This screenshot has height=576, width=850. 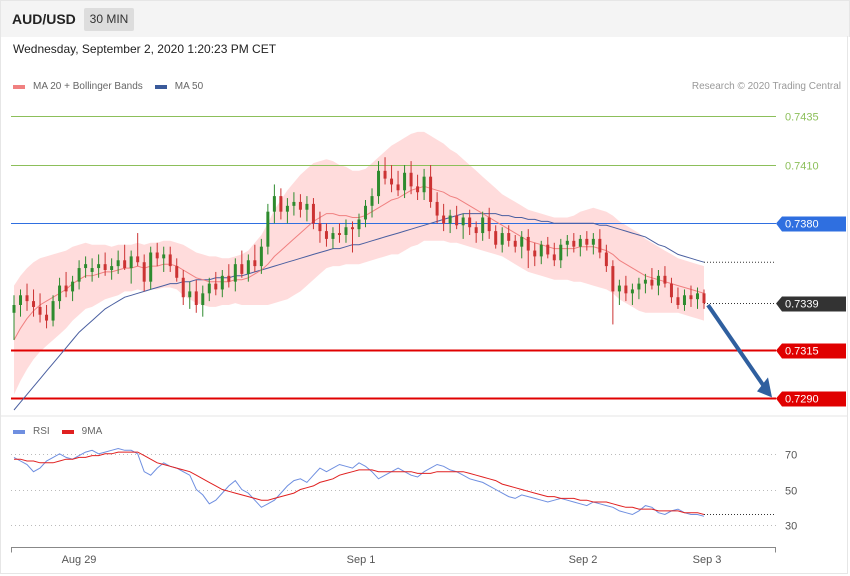 I want to click on main-legend: MA 20 + Bollinger Bands MA 50, so click(x=114, y=86).